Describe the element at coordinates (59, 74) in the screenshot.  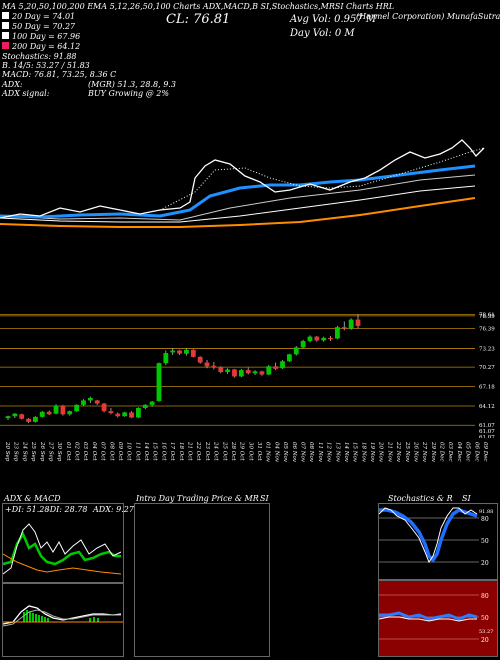
I see `macd-text: MACD: 76.81, 73.25, 8.36 C` at that location.